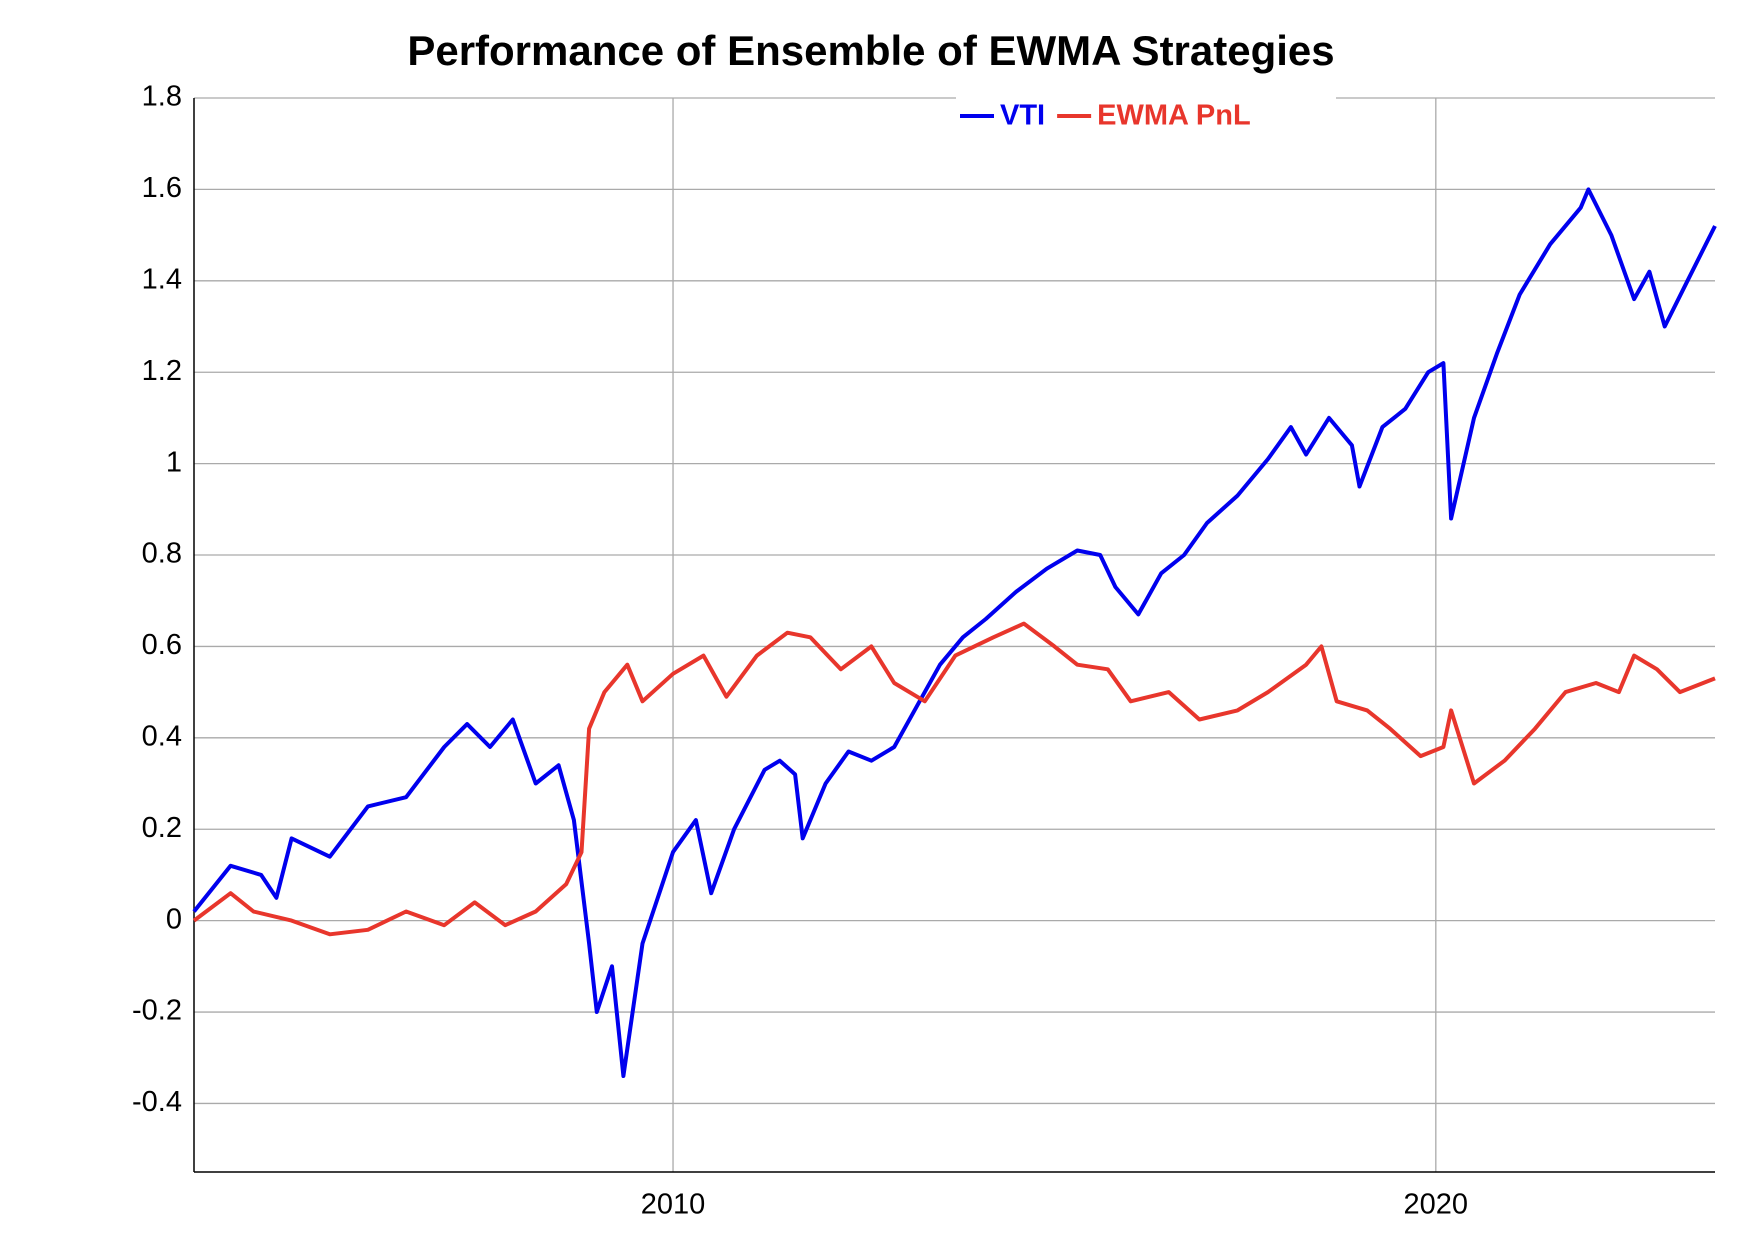 Image resolution: width=1746 pixels, height=1246 pixels. What do you see at coordinates (162, 645) in the screenshot?
I see `y-tick-label: 0.6` at bounding box center [162, 645].